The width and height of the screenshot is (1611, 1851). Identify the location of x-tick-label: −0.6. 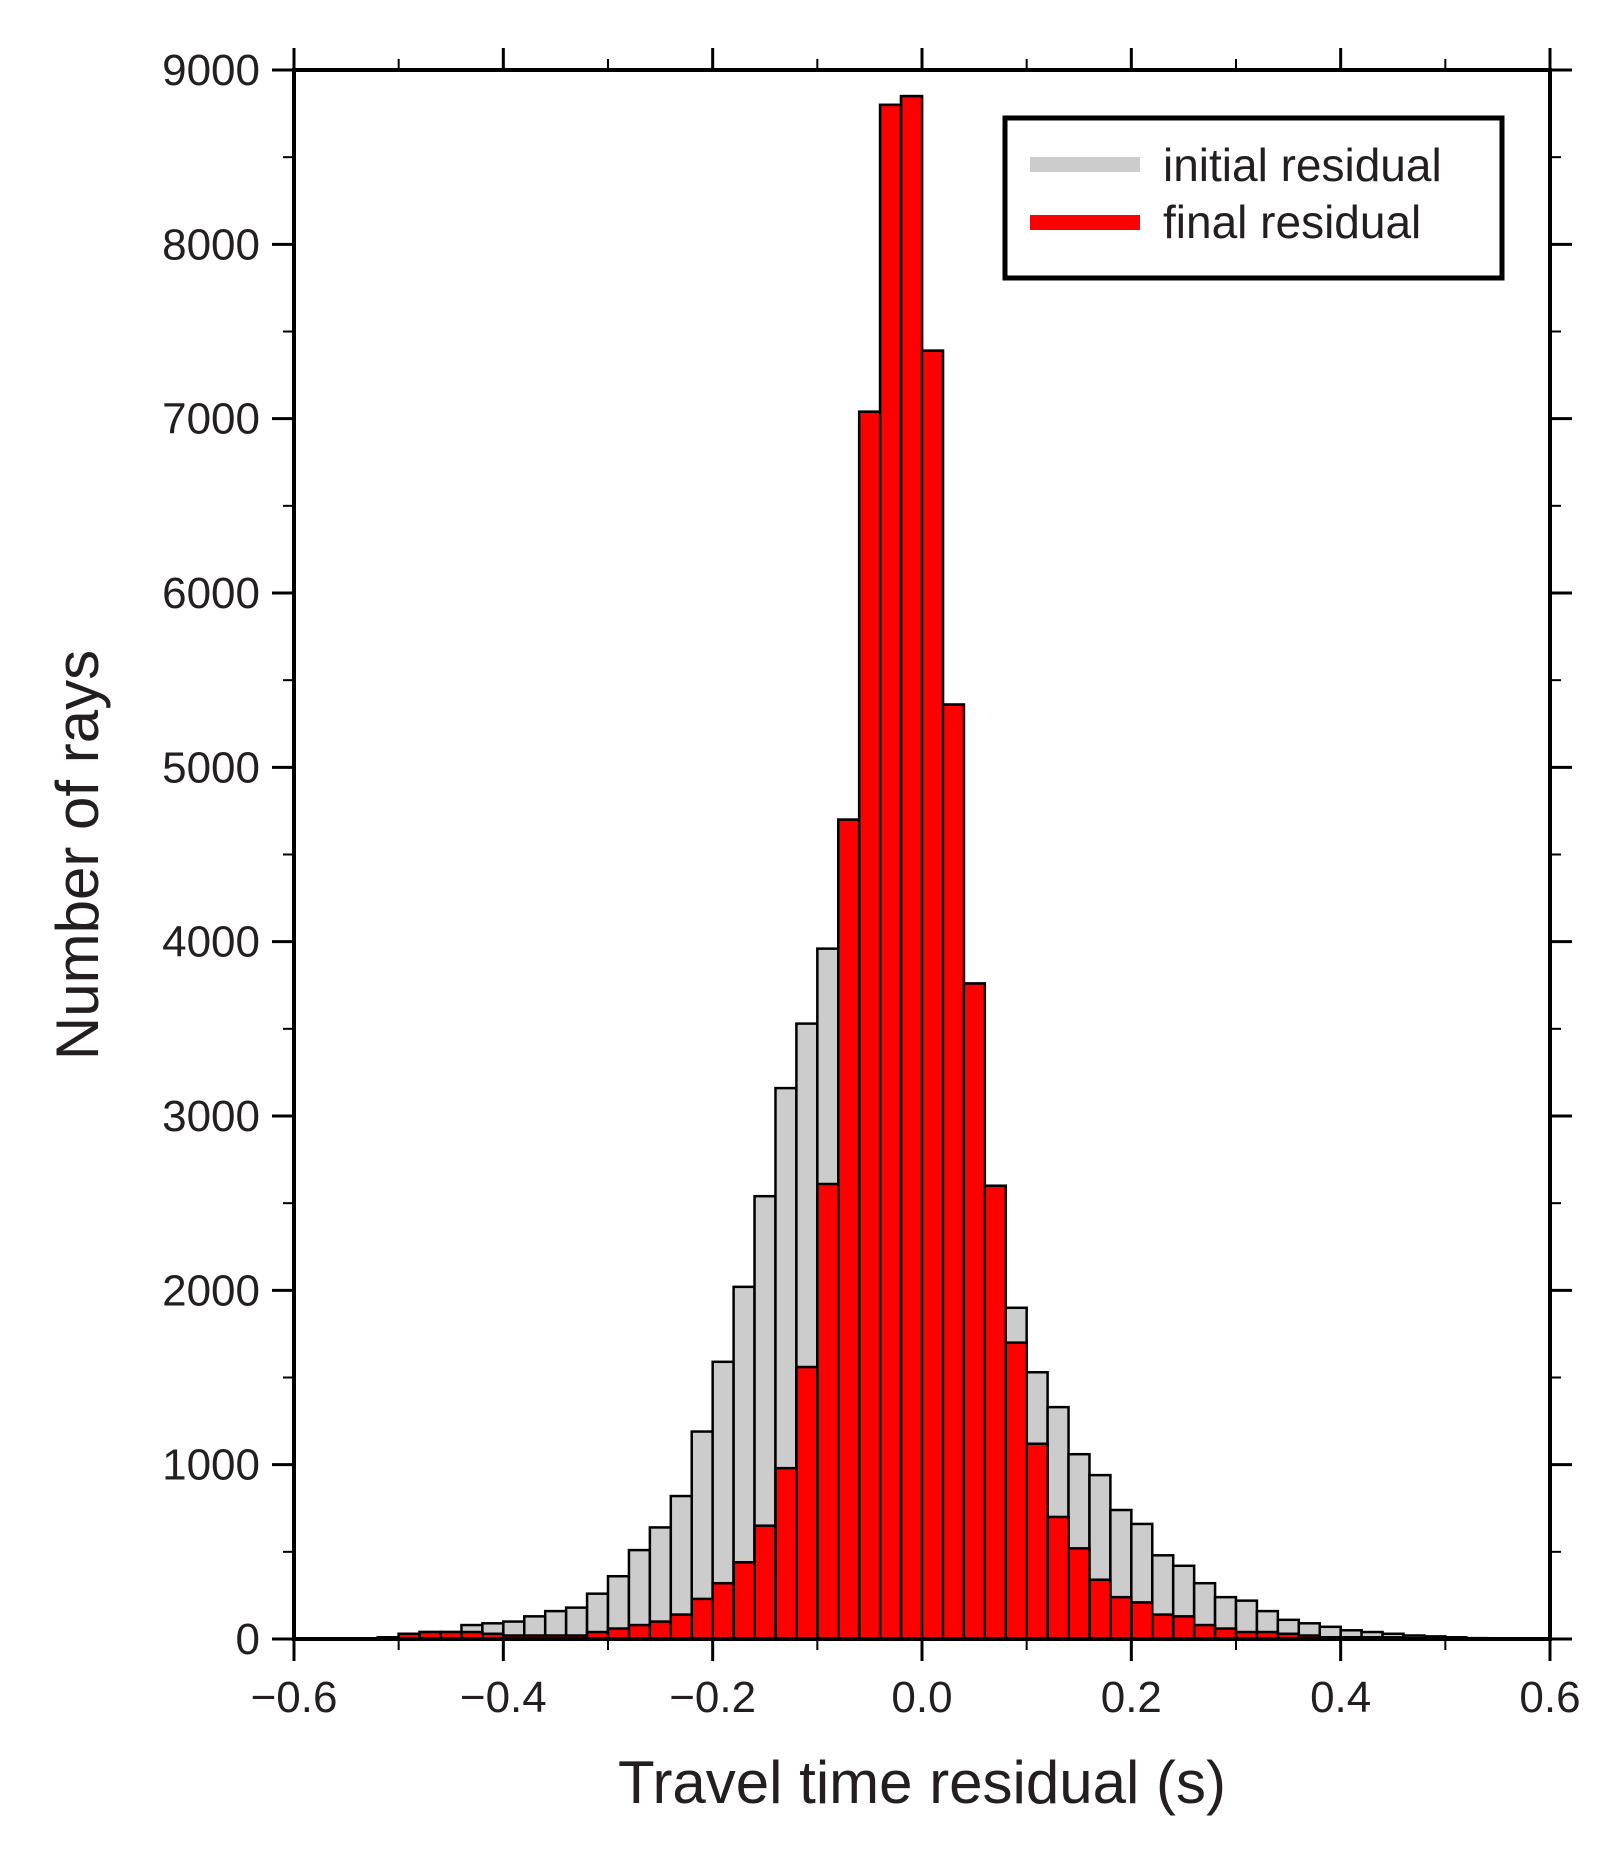
(294, 1697).